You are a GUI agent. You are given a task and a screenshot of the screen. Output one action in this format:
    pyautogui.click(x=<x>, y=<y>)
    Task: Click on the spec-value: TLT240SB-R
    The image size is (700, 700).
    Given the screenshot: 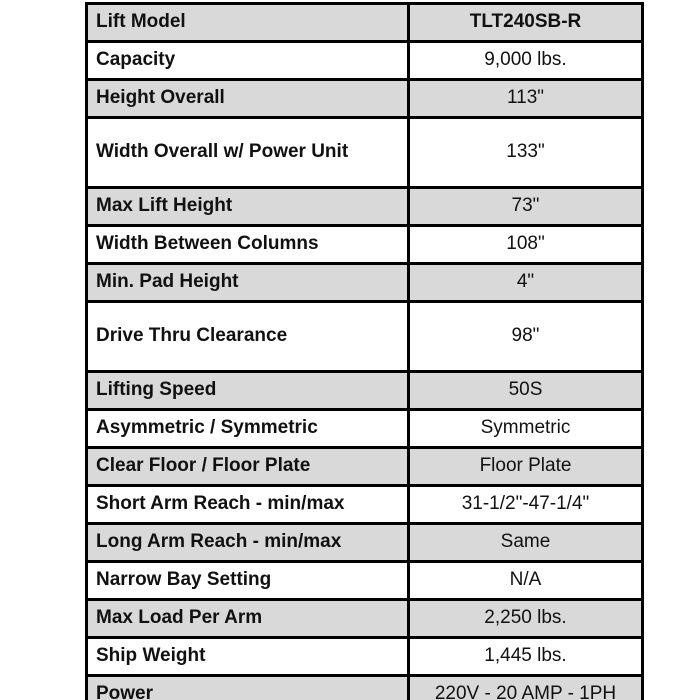 What is the action you would take?
    pyautogui.click(x=525, y=22)
    